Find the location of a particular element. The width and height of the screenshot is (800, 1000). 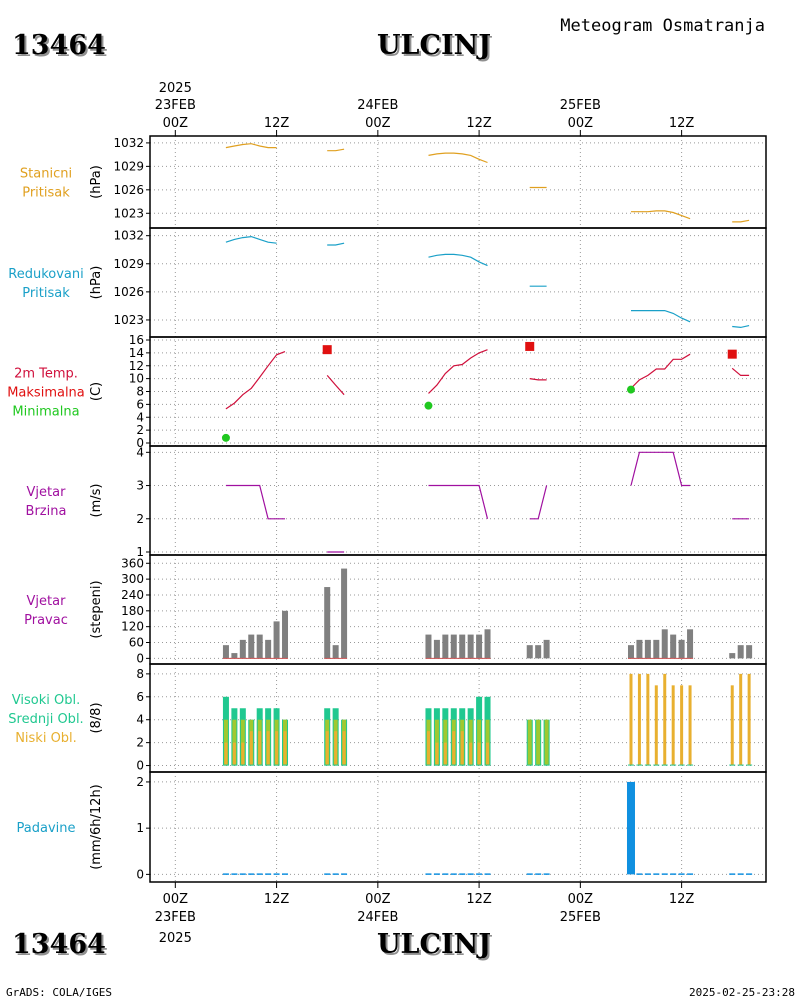

unit-label: (stepeni) is located at coordinates (96, 609).